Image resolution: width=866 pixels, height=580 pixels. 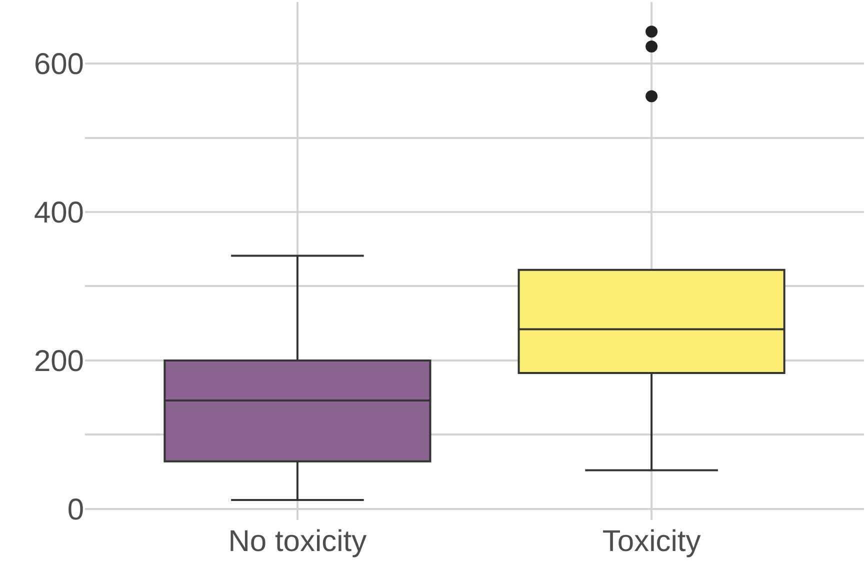 What do you see at coordinates (75, 509) in the screenshot?
I see `y-tick-label: 0` at bounding box center [75, 509].